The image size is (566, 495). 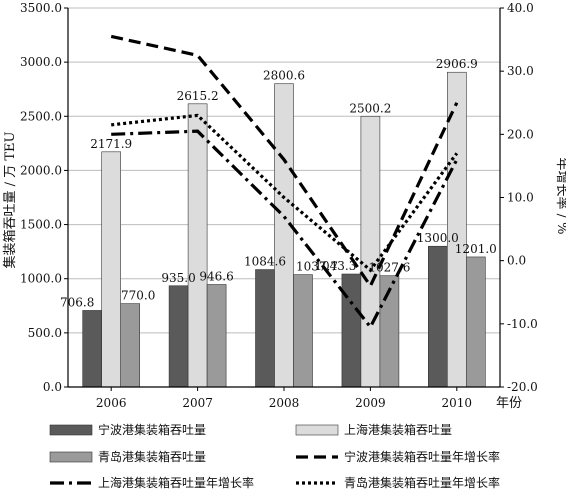 What do you see at coordinates (41, 170) in the screenshot?
I see `y-tick-label: 2000.0` at bounding box center [41, 170].